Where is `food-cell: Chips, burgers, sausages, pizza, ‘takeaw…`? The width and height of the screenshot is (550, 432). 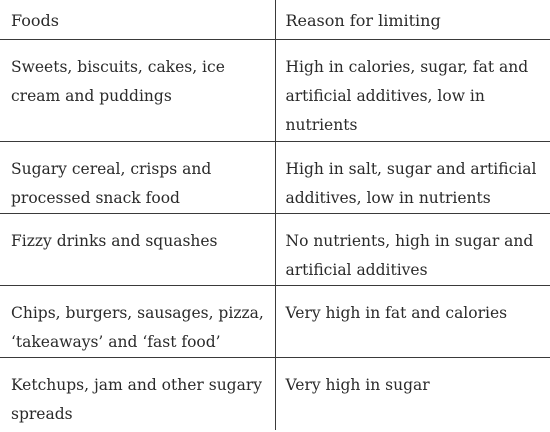 food-cell: Chips, burgers, sausages, pizza, ‘takeaw… is located at coordinates (137, 327).